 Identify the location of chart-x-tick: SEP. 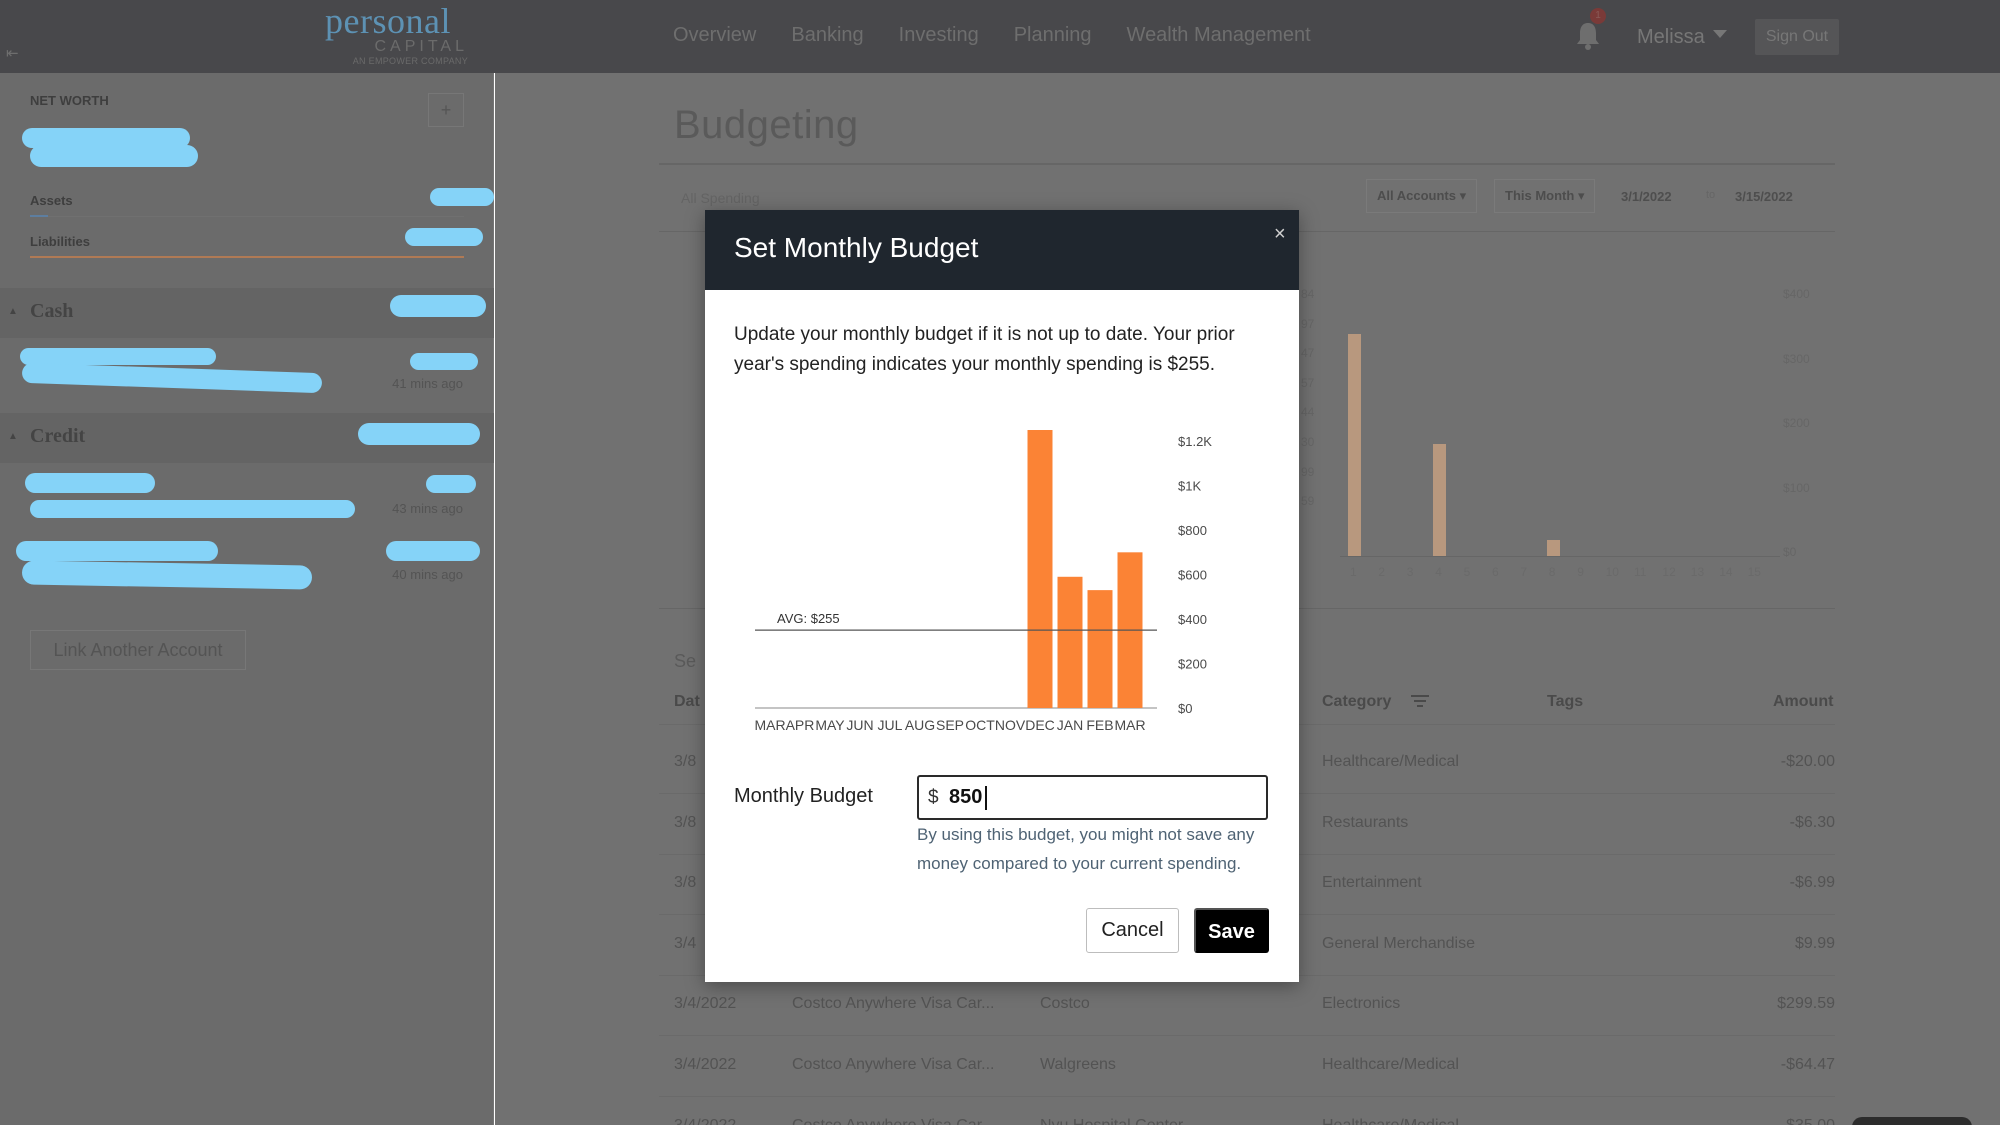
(950, 725).